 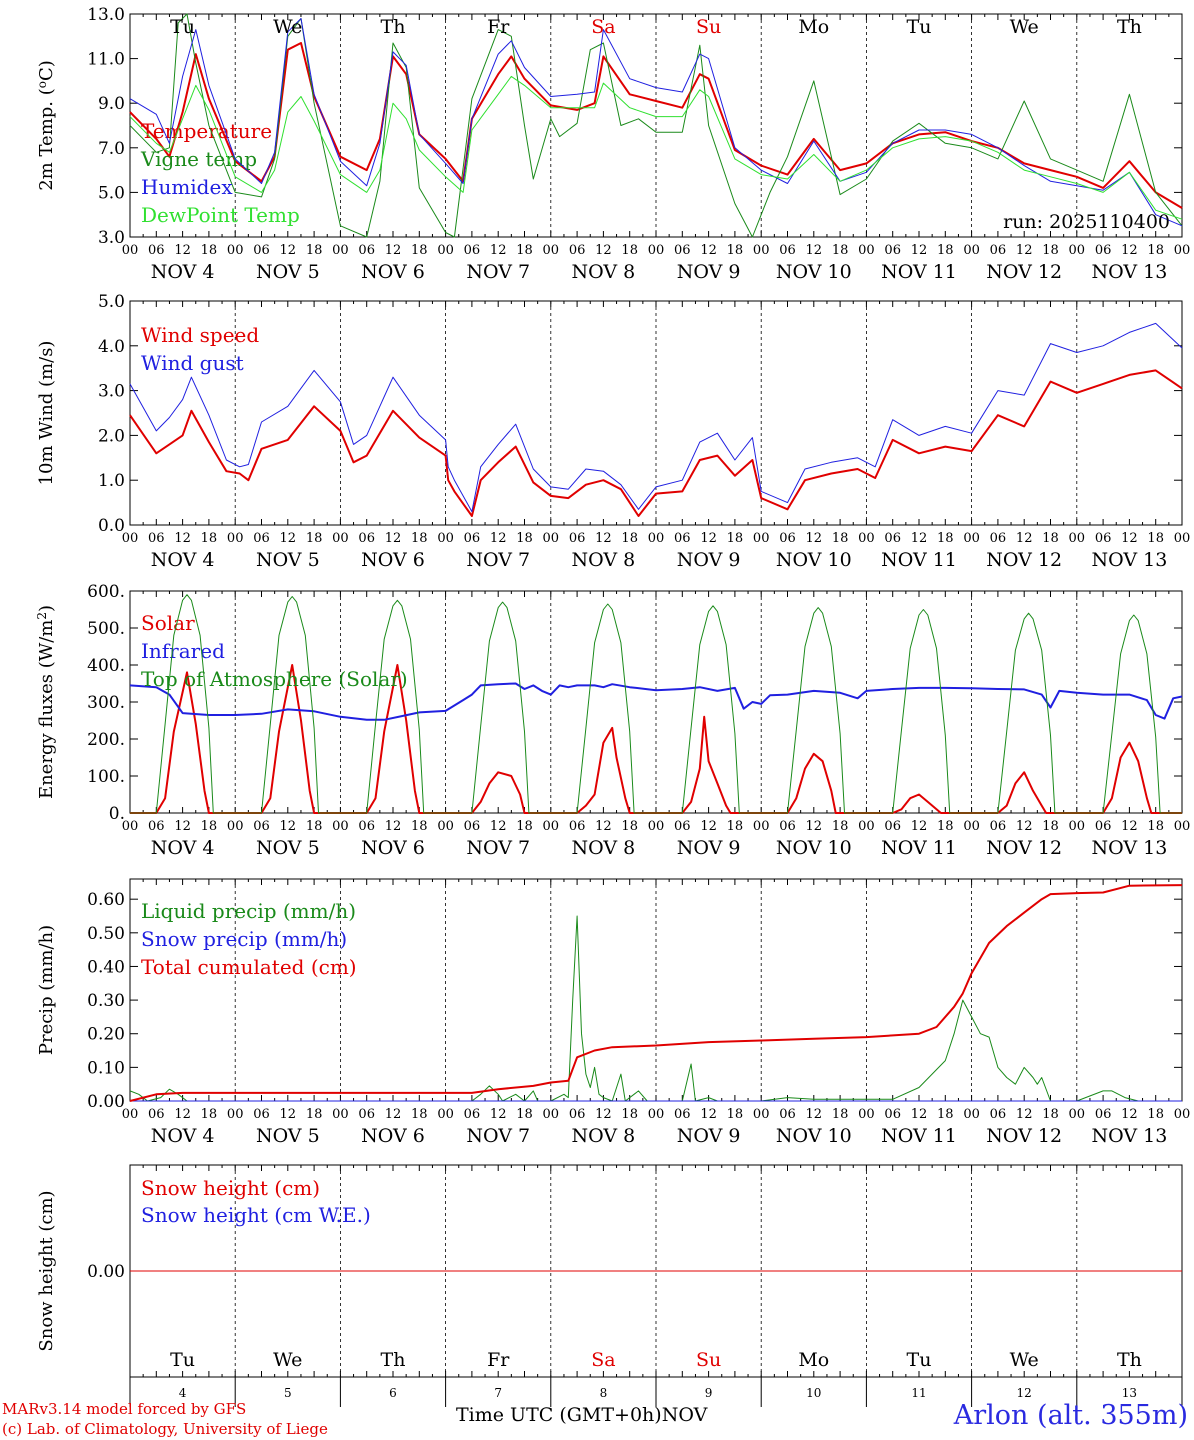 I want to click on date-number: 10, so click(x=813, y=1393).